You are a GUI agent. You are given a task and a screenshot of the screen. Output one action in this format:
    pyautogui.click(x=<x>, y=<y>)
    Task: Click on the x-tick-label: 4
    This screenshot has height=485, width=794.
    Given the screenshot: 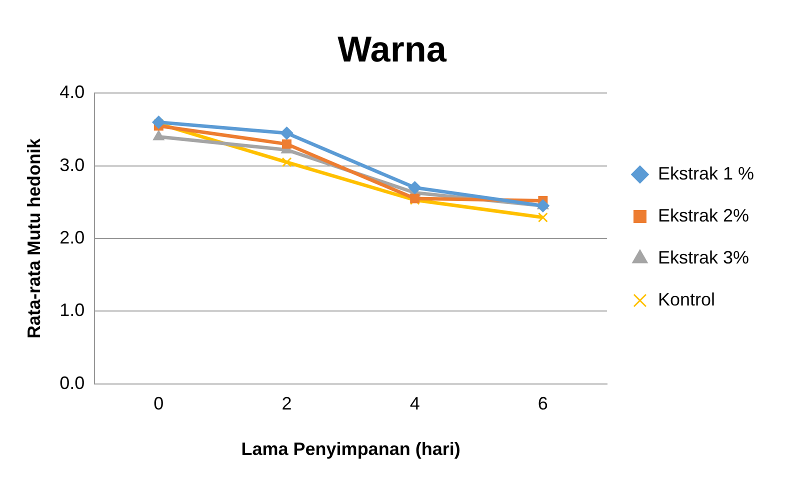 What is the action you would take?
    pyautogui.click(x=415, y=404)
    